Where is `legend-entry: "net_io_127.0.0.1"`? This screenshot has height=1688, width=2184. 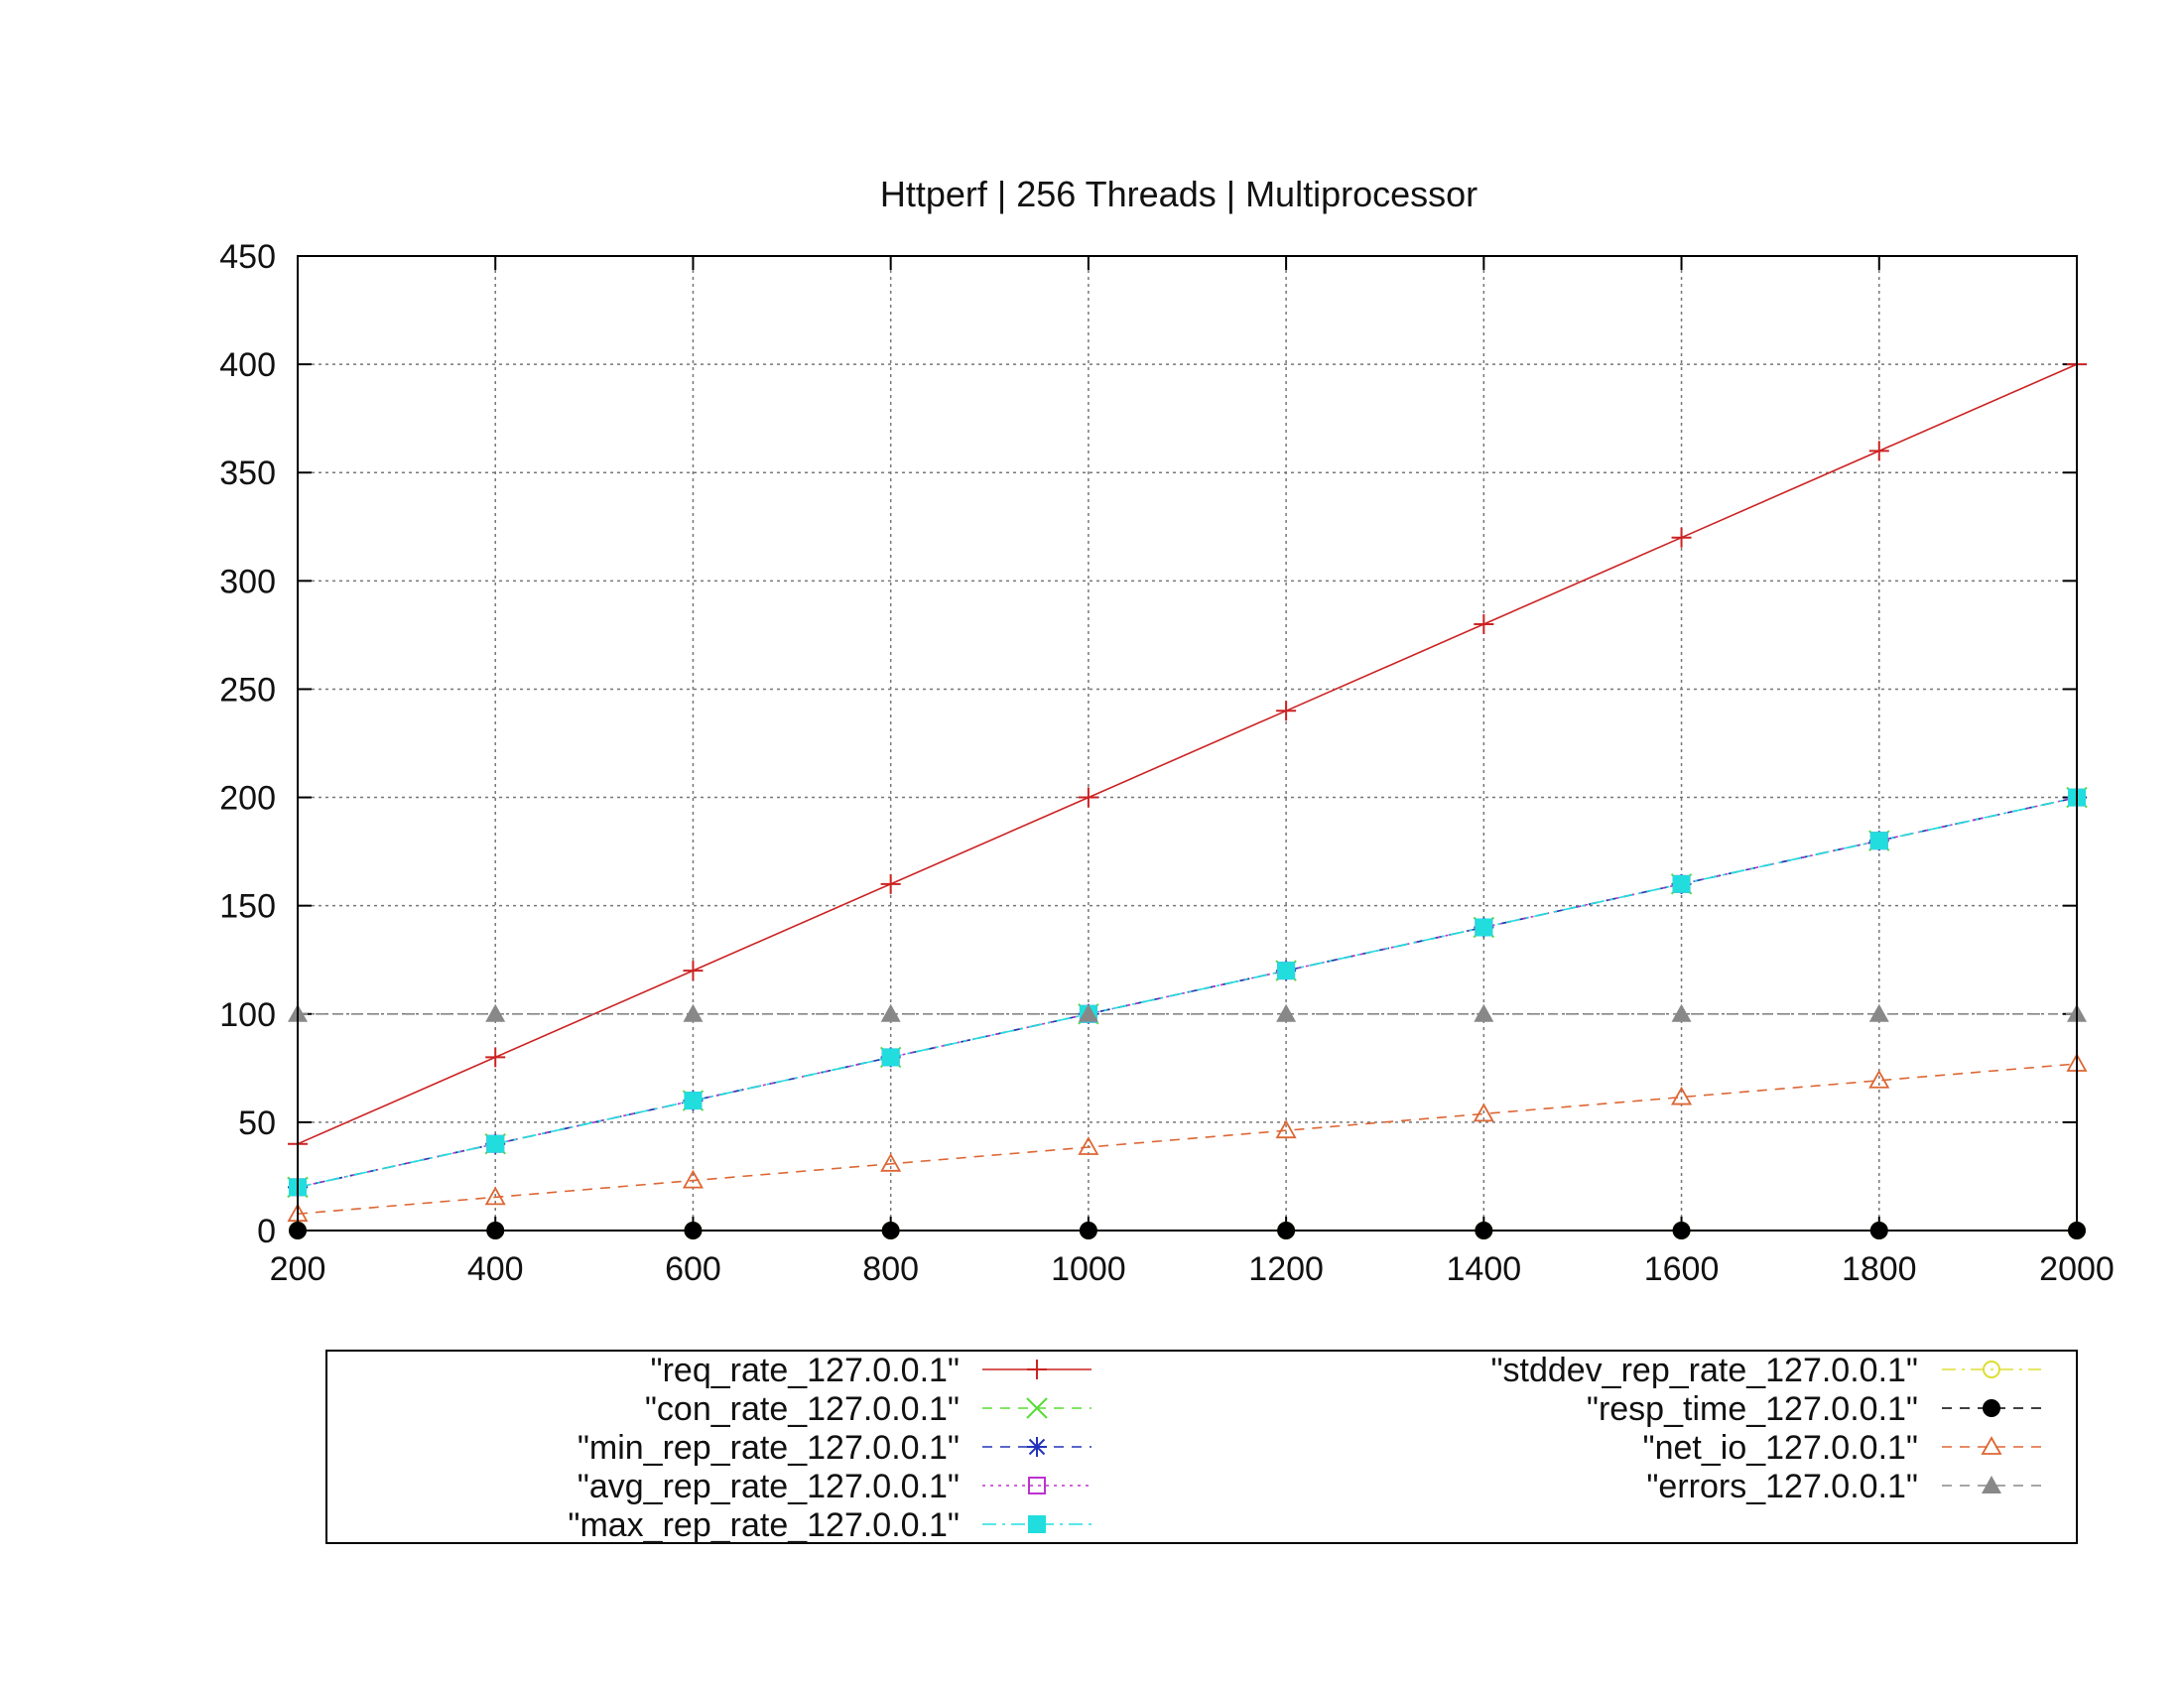
legend-entry: "net_io_127.0.0.1" is located at coordinates (1842, 1448).